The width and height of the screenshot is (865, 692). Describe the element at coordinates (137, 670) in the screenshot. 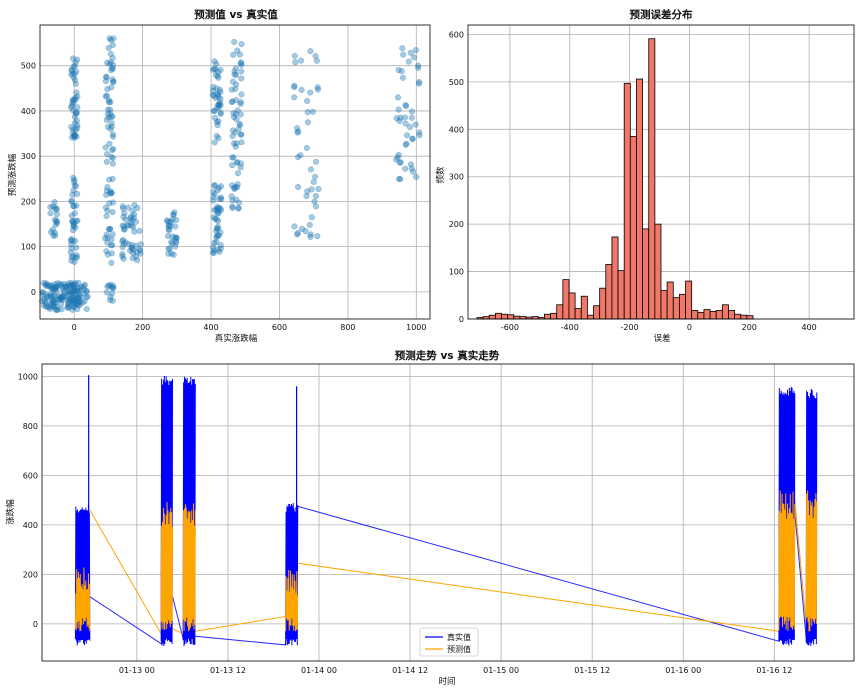

I see `trend-x-tick-label: 01-13 00` at that location.